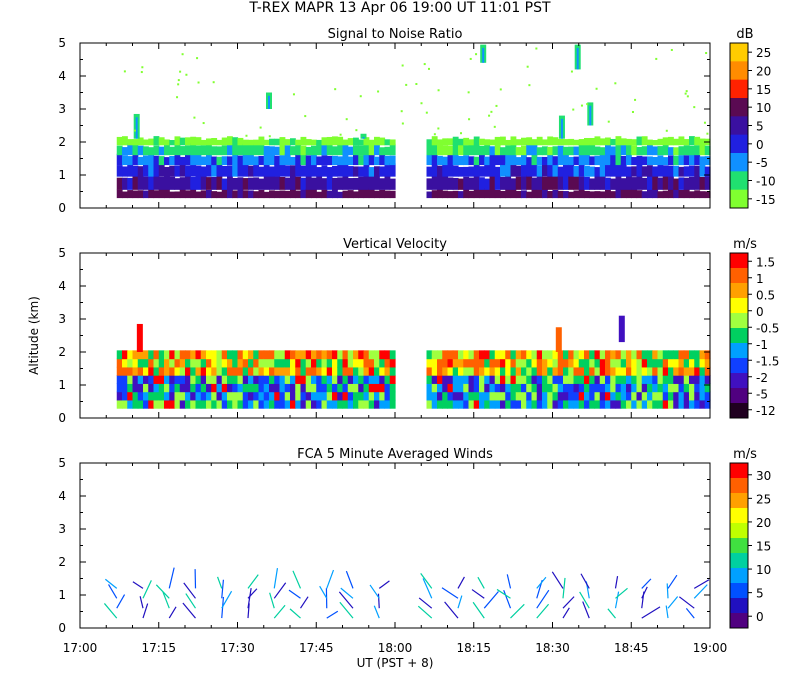 The width and height of the screenshot is (800, 700). I want to click on colorbar-swatch, so click(739, 321).